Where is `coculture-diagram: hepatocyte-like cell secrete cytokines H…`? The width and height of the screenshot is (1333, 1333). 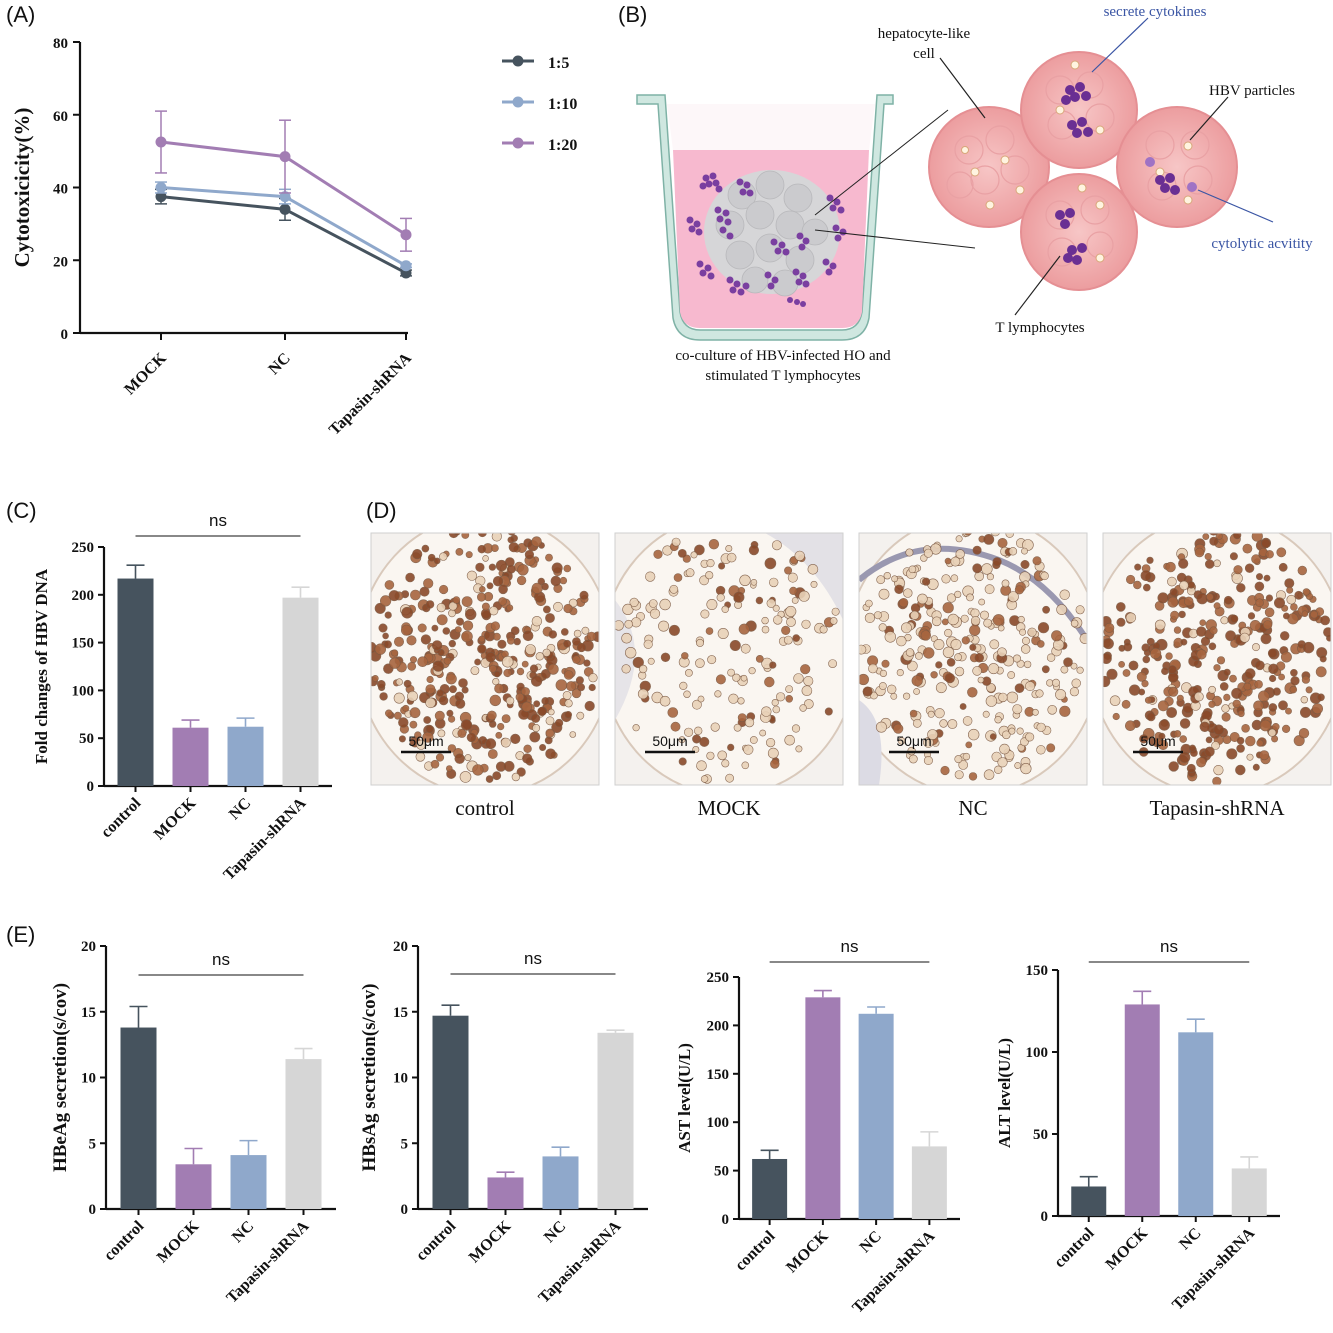 coculture-diagram: hepatocyte-like cell secrete cytokines H… is located at coordinates (974, 194).